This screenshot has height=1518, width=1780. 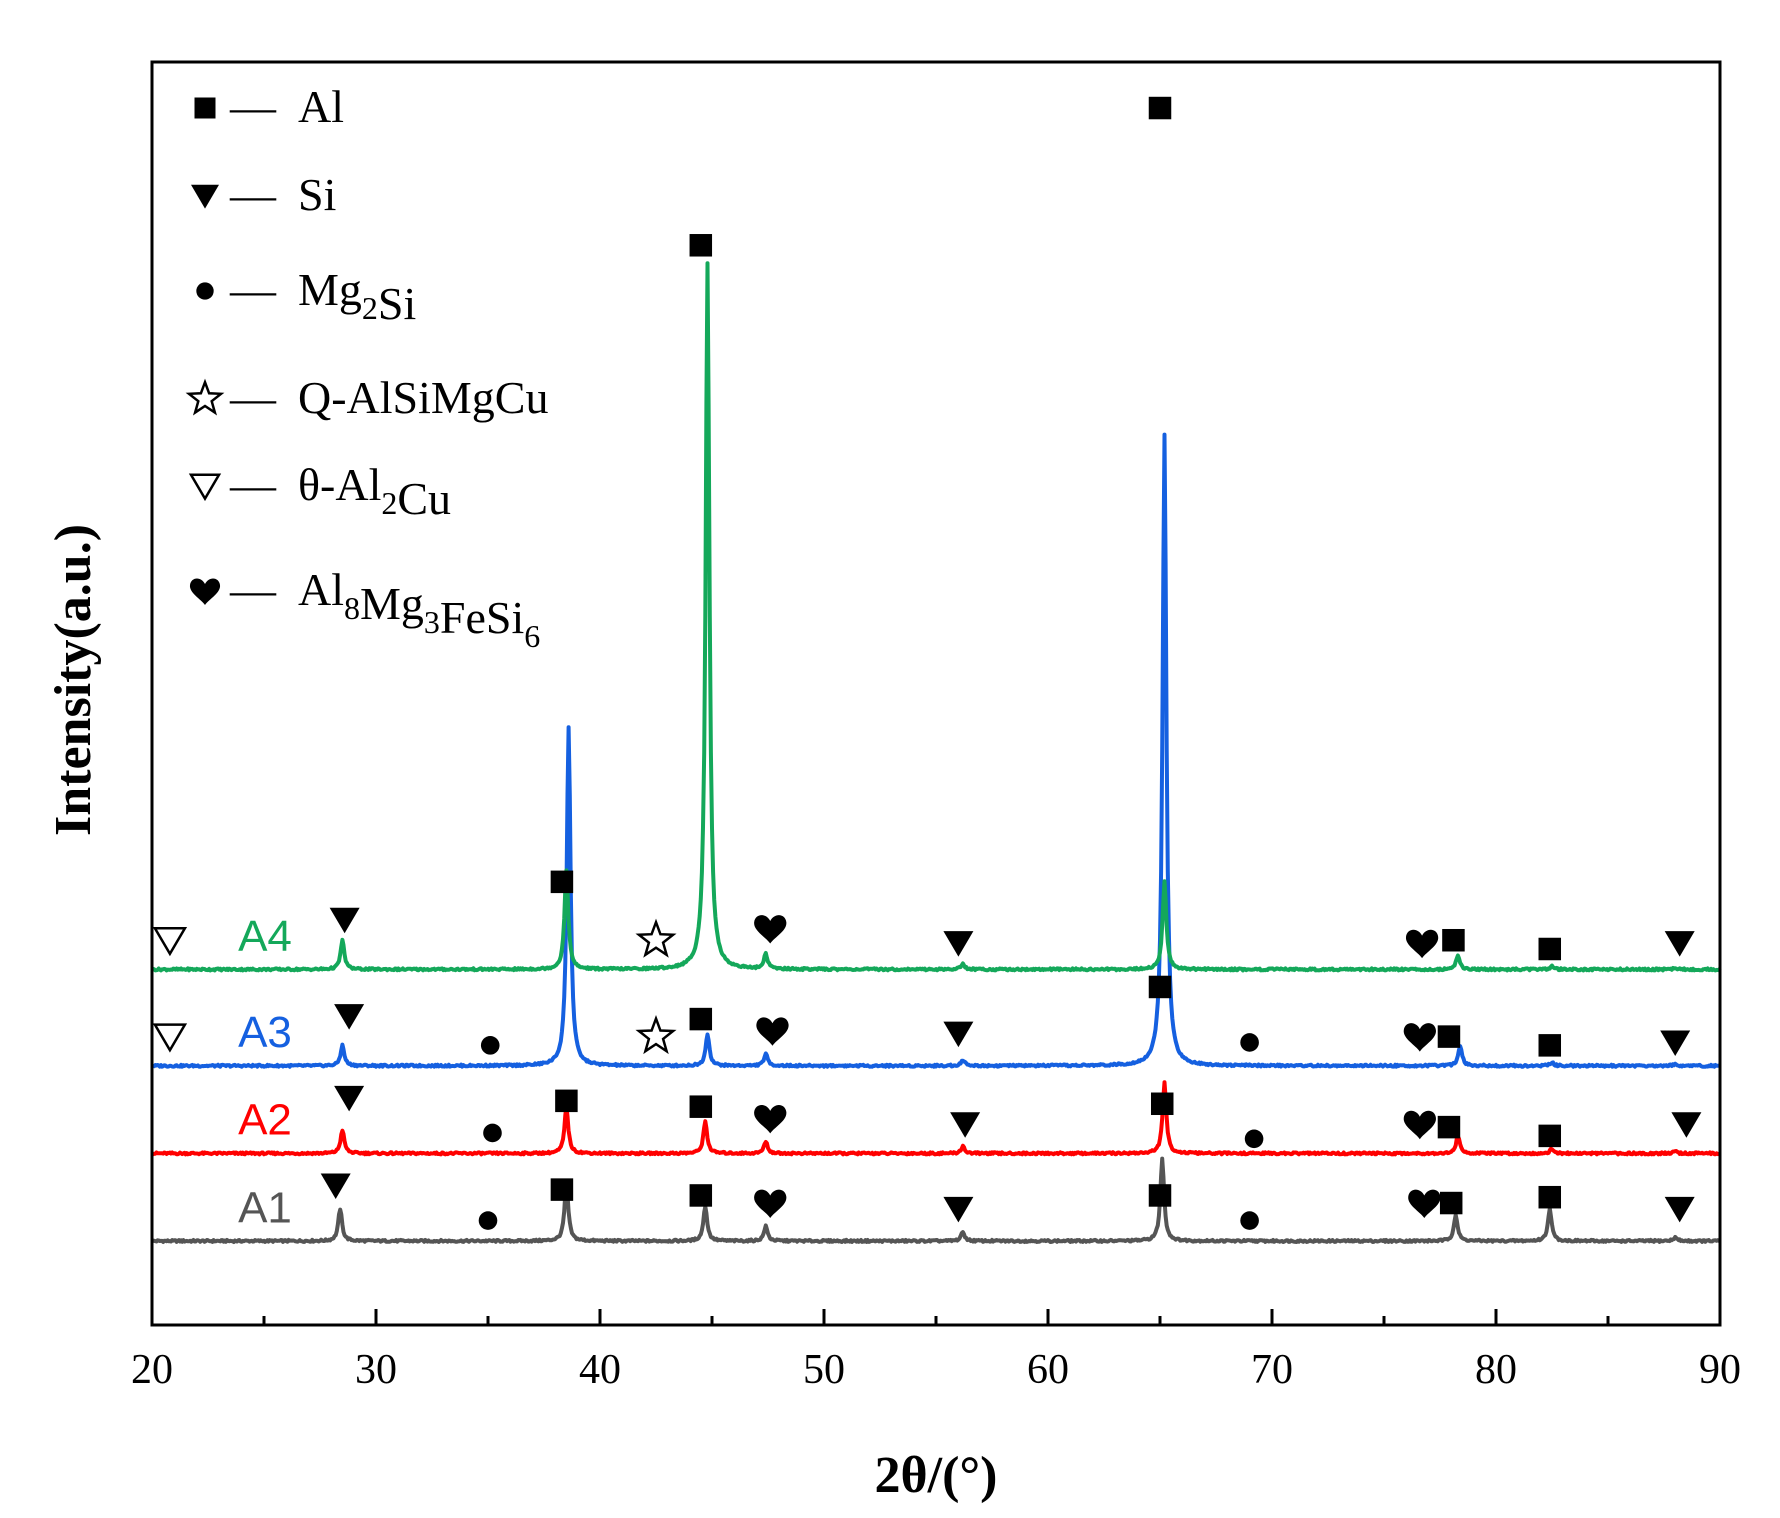 I want to click on x-tick-label: 60, so click(x=1048, y=1370).